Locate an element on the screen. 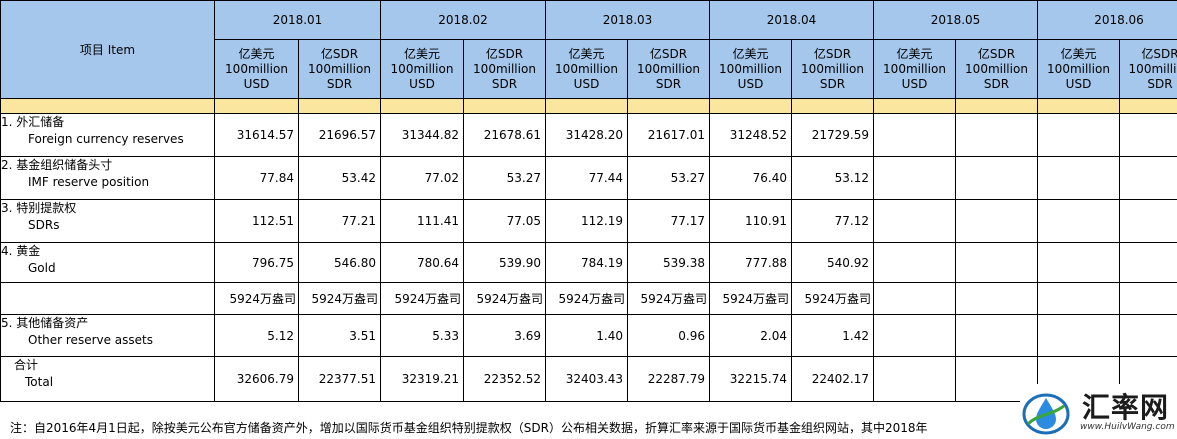 This screenshot has width=1177, height=439. value-cell: 31614.57 is located at coordinates (256, 135).